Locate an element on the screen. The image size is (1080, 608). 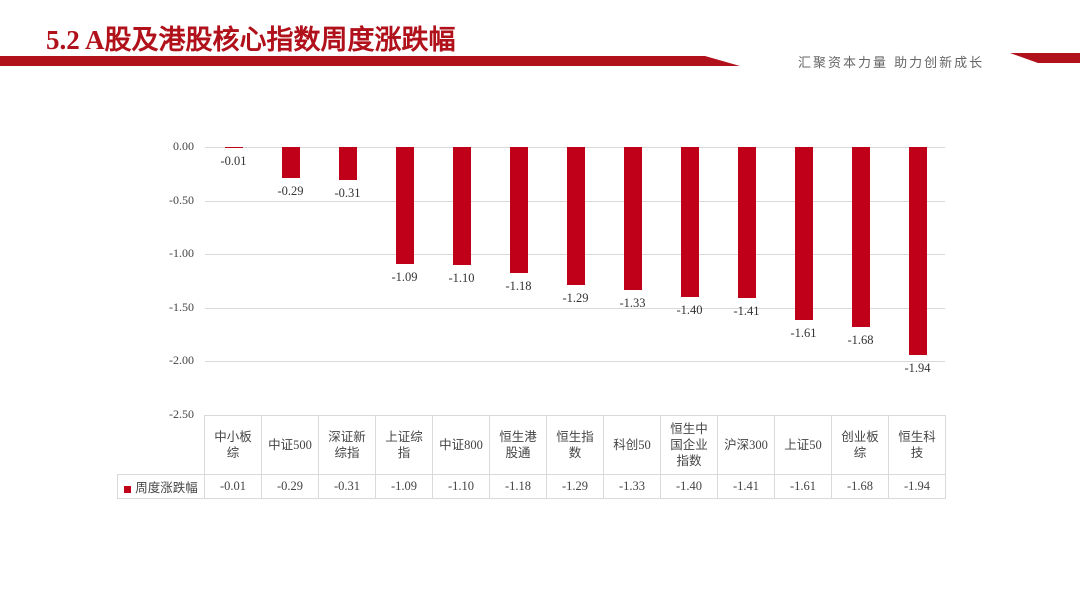
y-tick-label: -1.50 is located at coordinates (181, 306).